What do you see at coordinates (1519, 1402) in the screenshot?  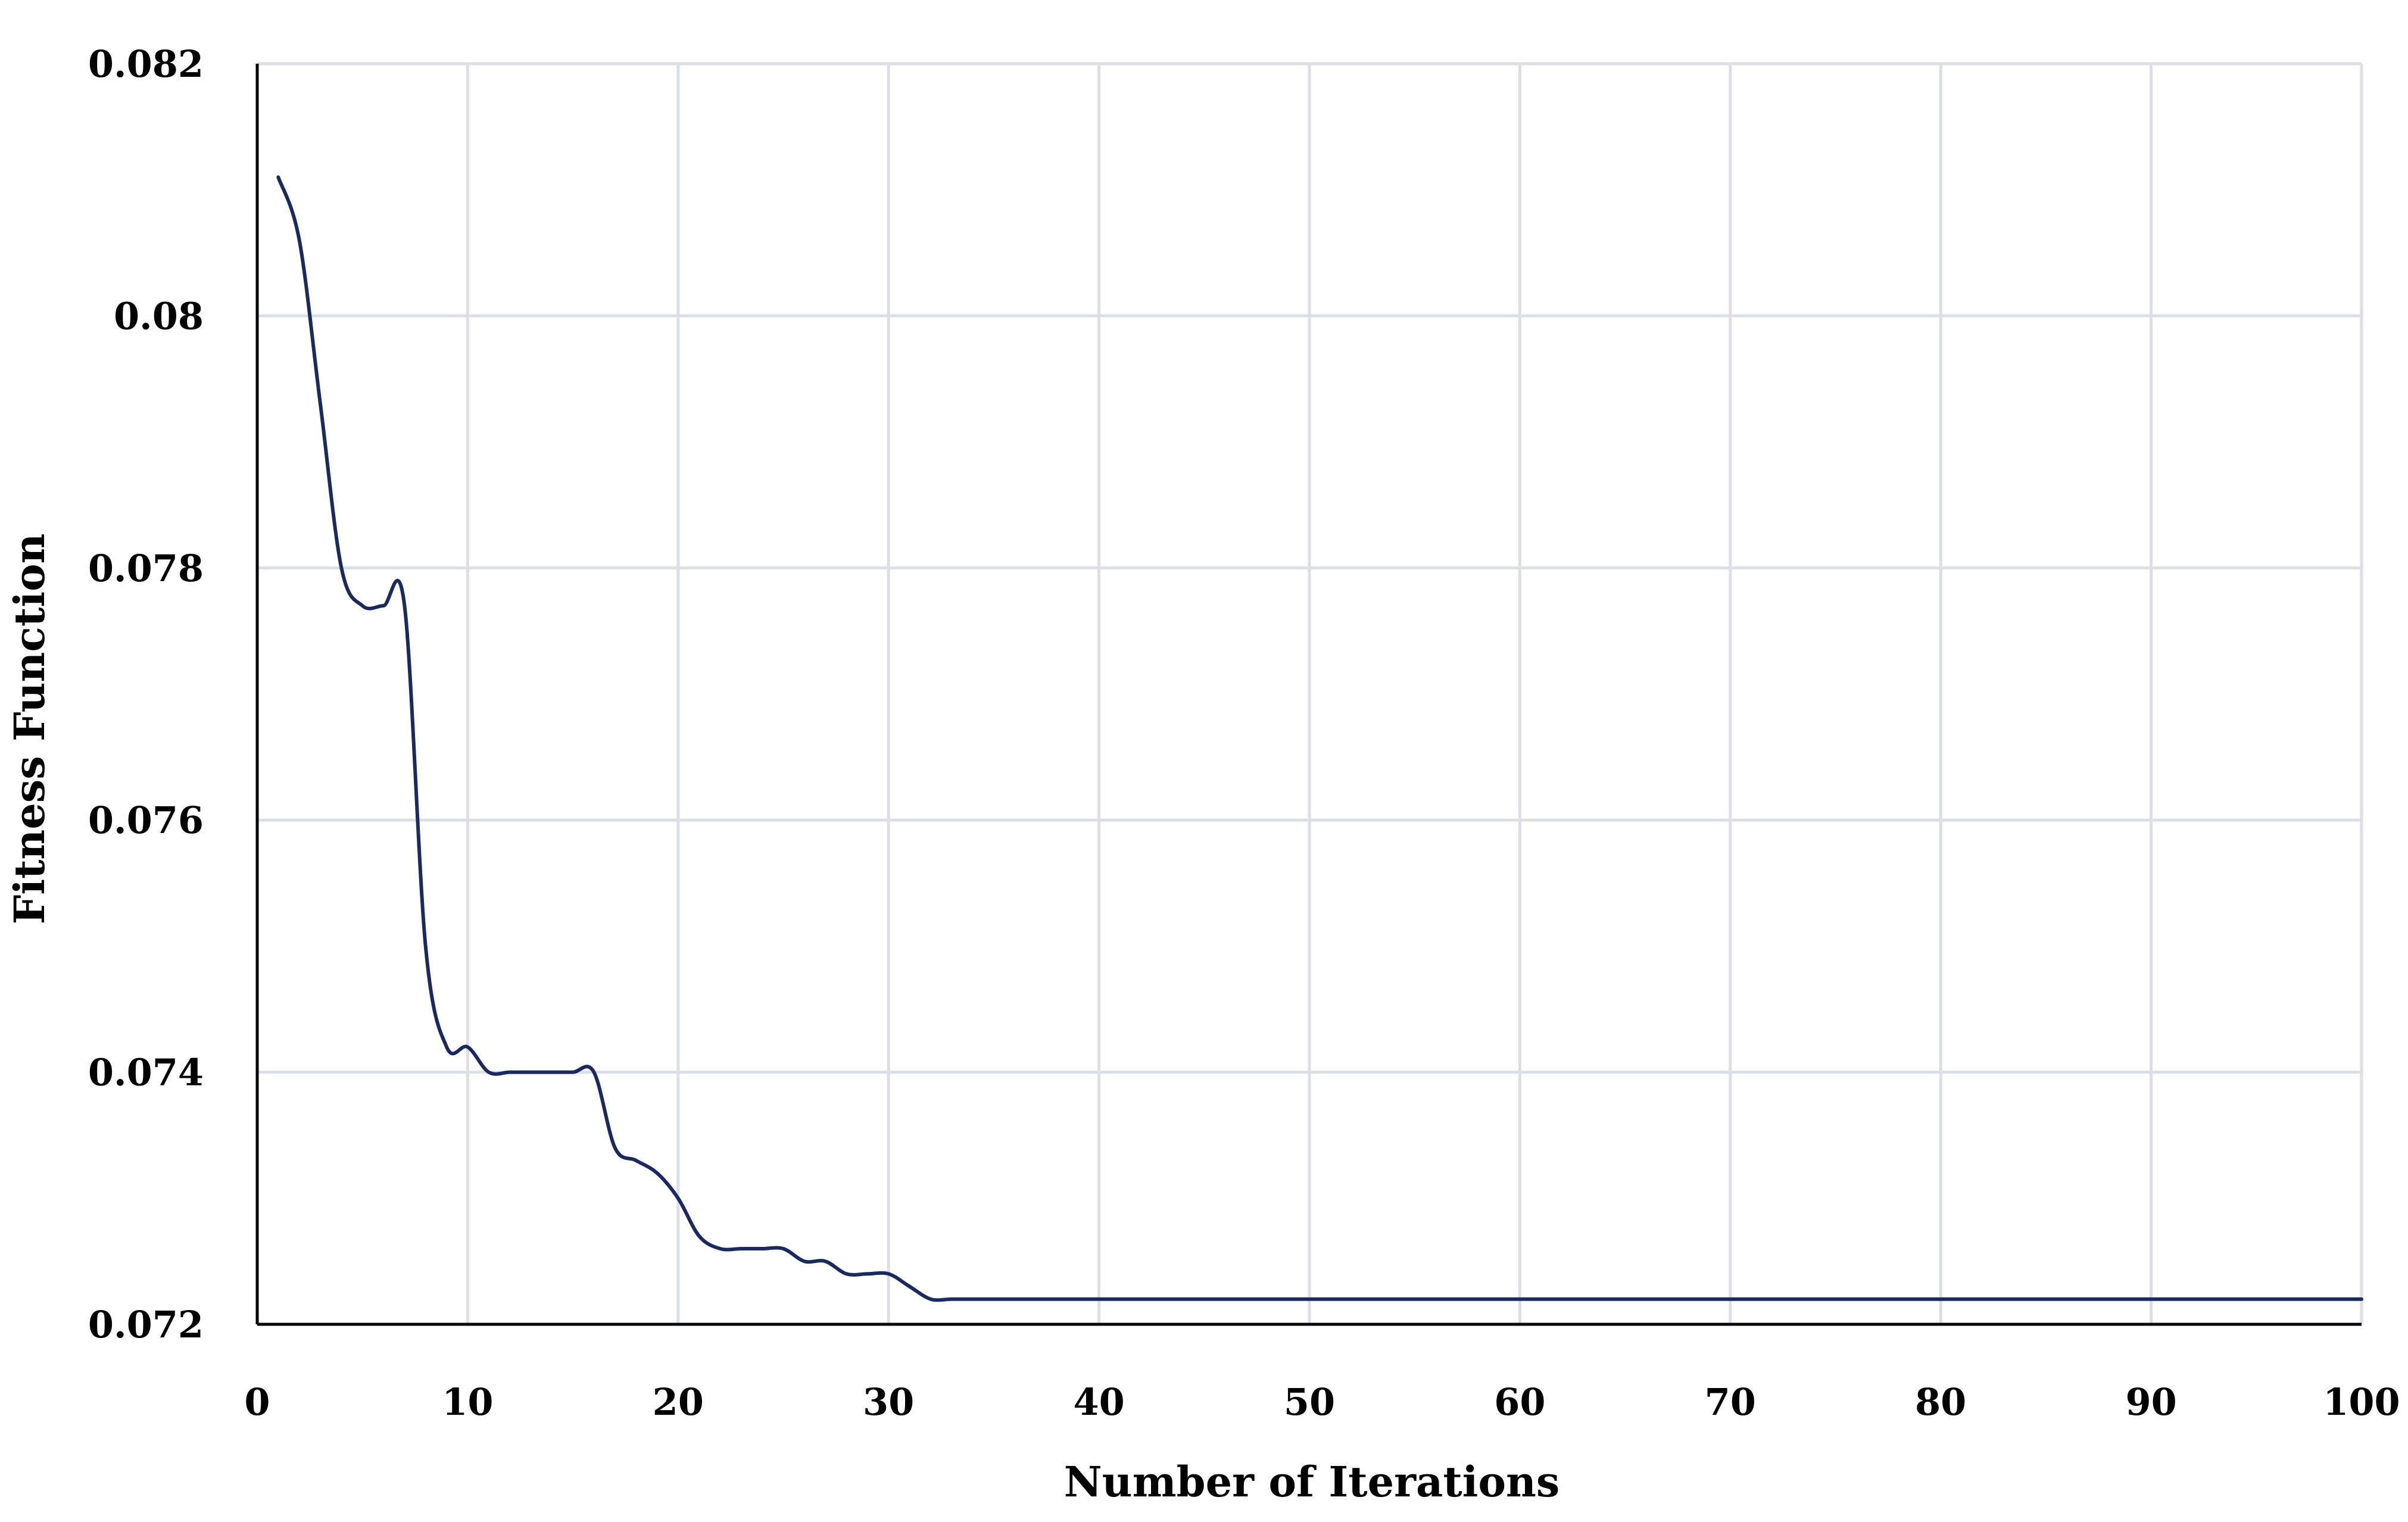 I see `x-tick-label: 60` at bounding box center [1519, 1402].